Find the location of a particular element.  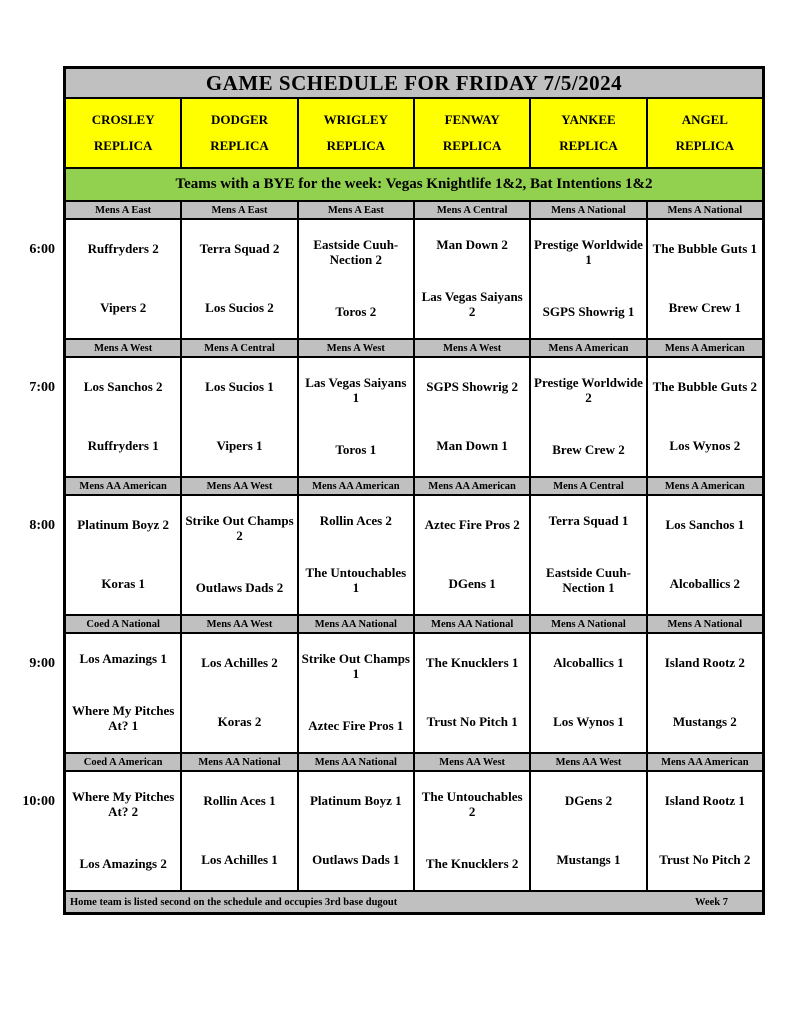

away-team: Alcoballics 1 is located at coordinates (588, 663).